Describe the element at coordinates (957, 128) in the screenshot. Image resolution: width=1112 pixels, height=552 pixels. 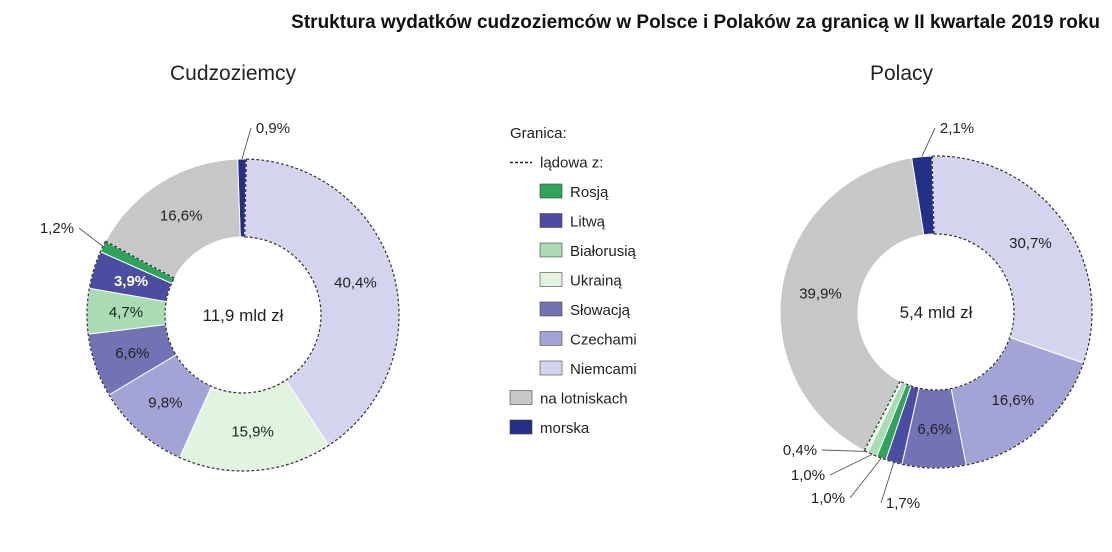
I see `polacy-label-morska: 2,1%` at that location.